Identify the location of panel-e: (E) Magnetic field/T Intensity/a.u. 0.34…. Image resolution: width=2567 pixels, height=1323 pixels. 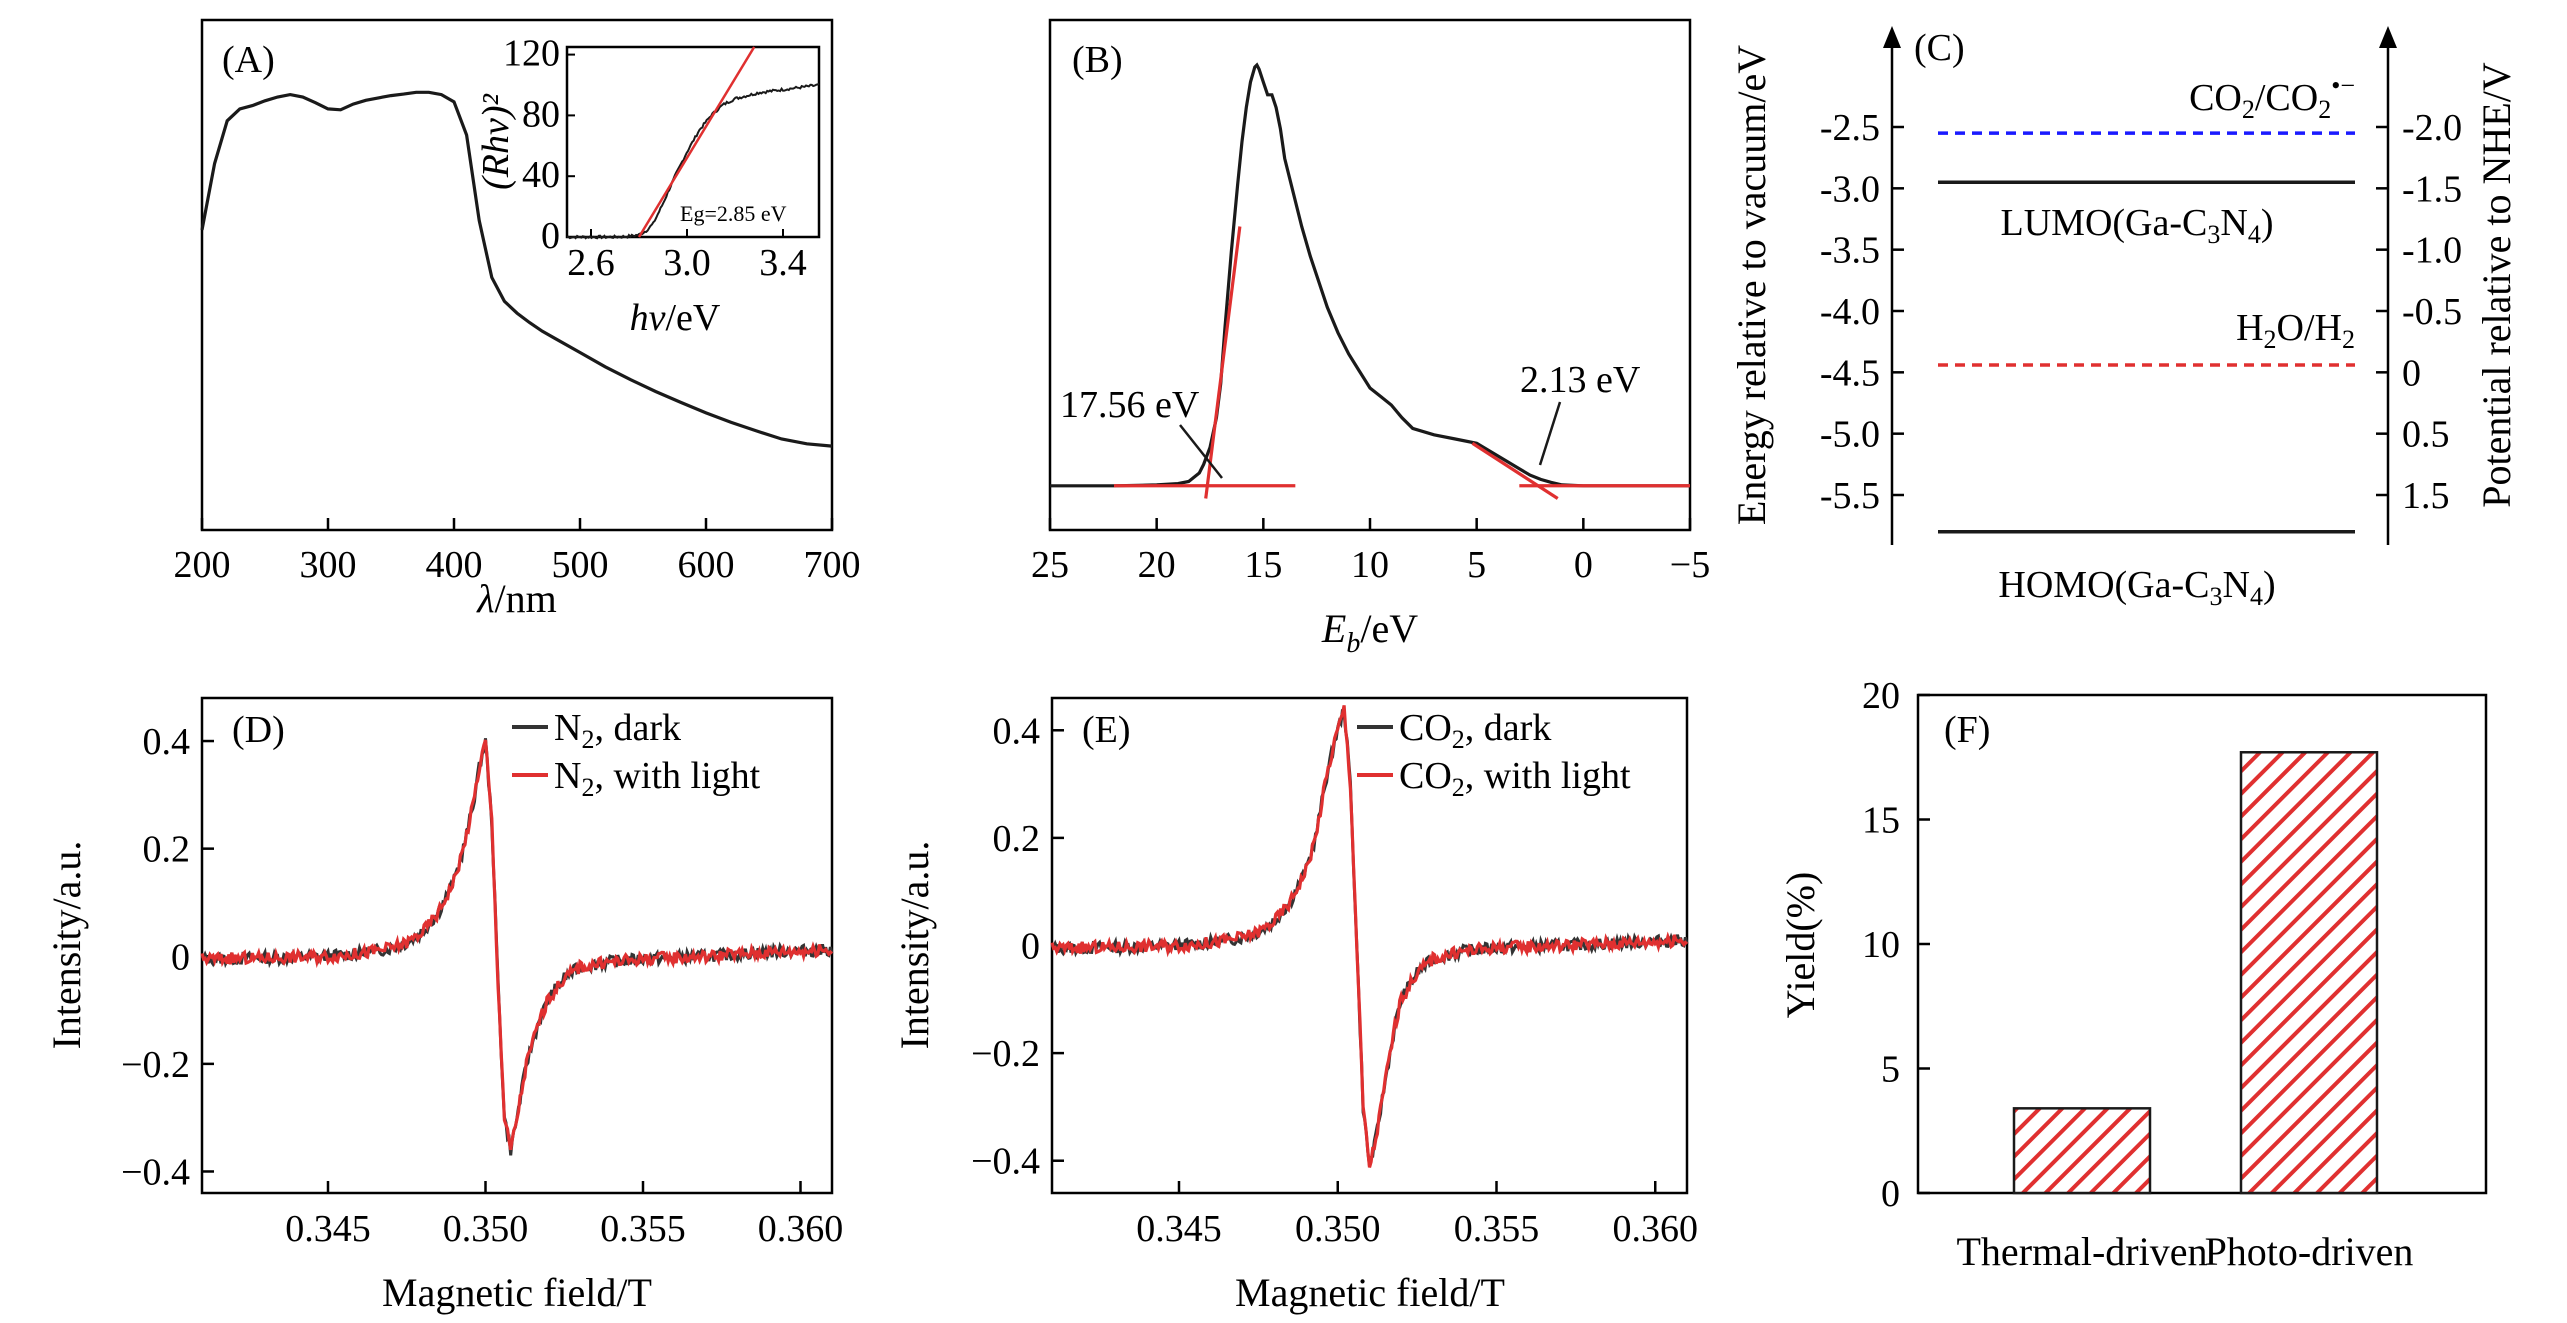
(1295, 1005).